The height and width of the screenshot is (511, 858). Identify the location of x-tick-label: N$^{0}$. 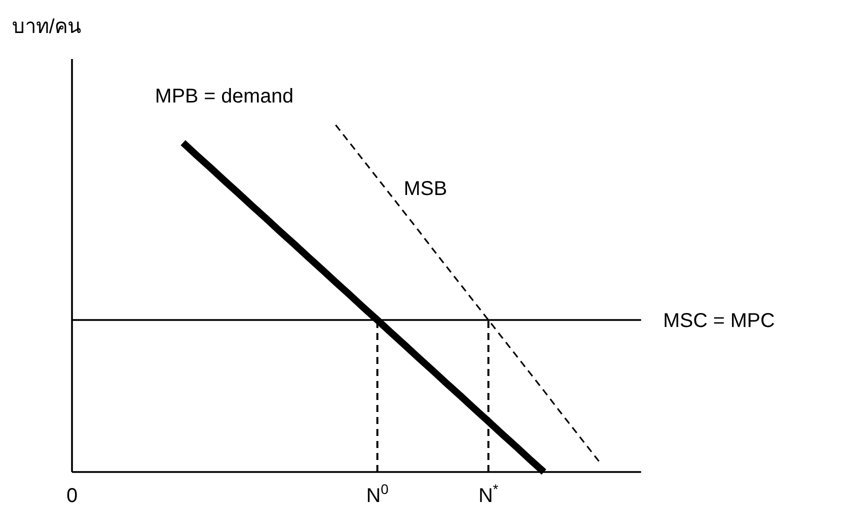
(377, 494).